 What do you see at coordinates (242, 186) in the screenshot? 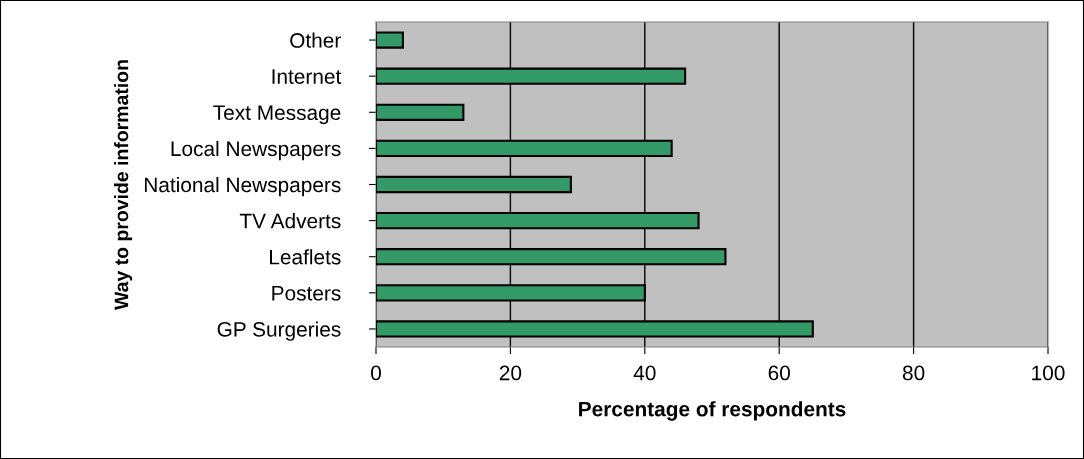
I see `y-tick-label: National Newspapers` at bounding box center [242, 186].